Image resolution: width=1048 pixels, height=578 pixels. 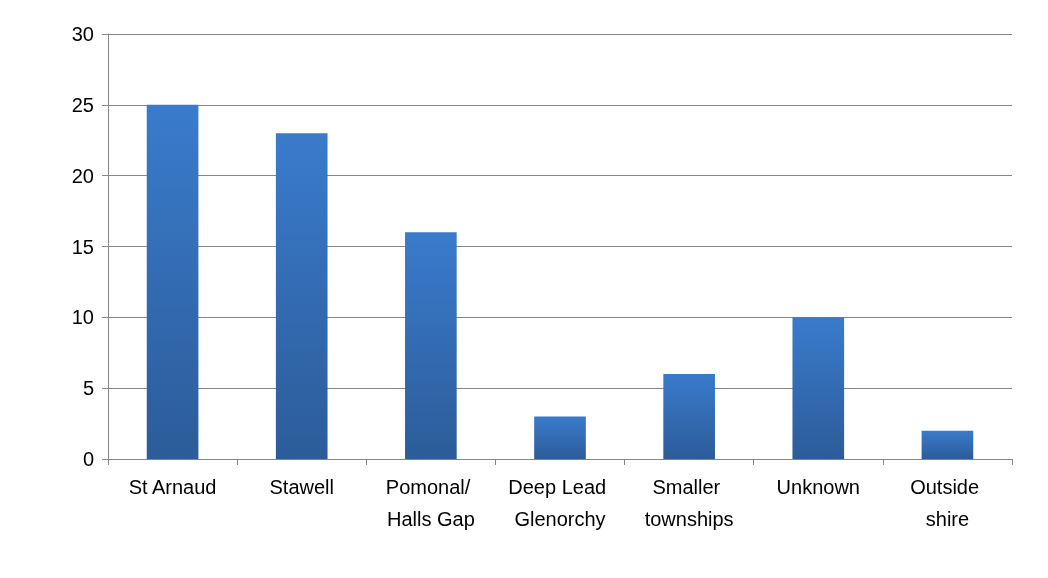 I want to click on x-tick-label: St Arnaud, so click(x=172, y=487).